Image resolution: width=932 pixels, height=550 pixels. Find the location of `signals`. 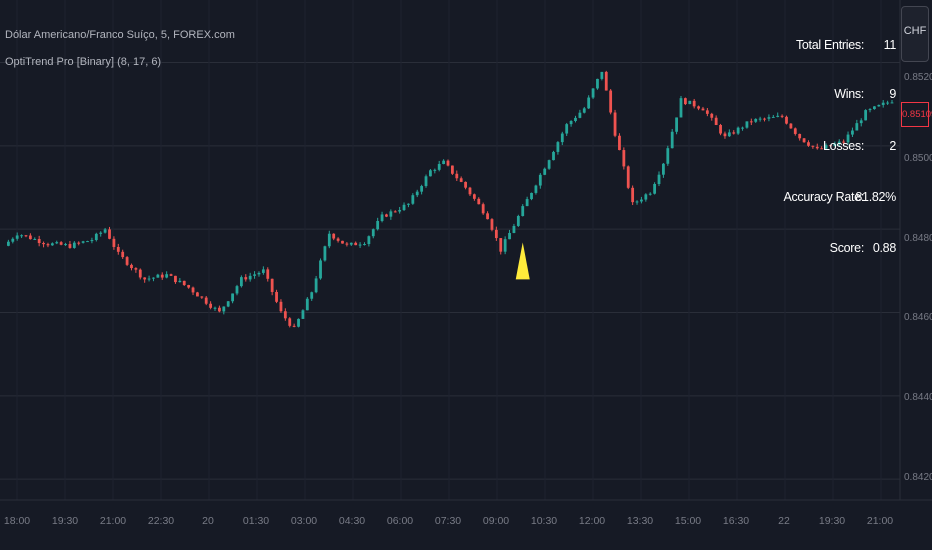

signals is located at coordinates (522, 261).